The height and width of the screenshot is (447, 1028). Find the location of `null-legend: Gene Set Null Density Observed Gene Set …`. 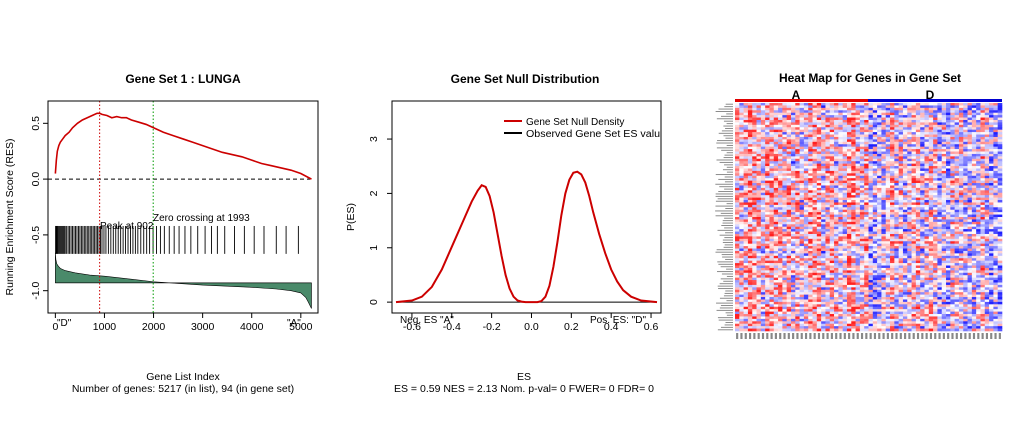

null-legend: Gene Set Null Density Observed Gene Set … is located at coordinates (582, 128).